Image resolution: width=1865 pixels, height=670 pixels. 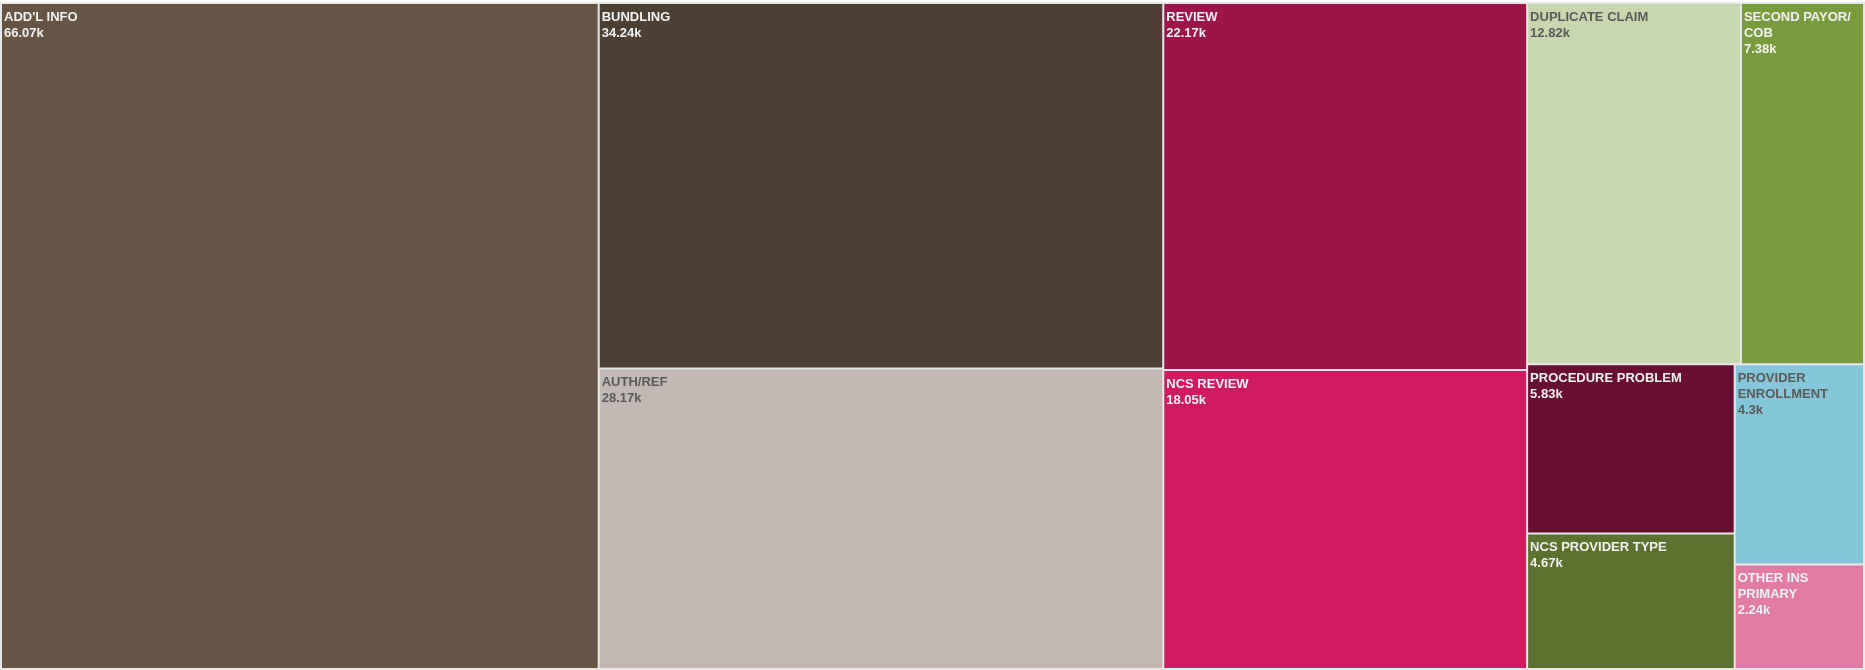 What do you see at coordinates (1547, 562) in the screenshot?
I see `data-label: 4.67k` at bounding box center [1547, 562].